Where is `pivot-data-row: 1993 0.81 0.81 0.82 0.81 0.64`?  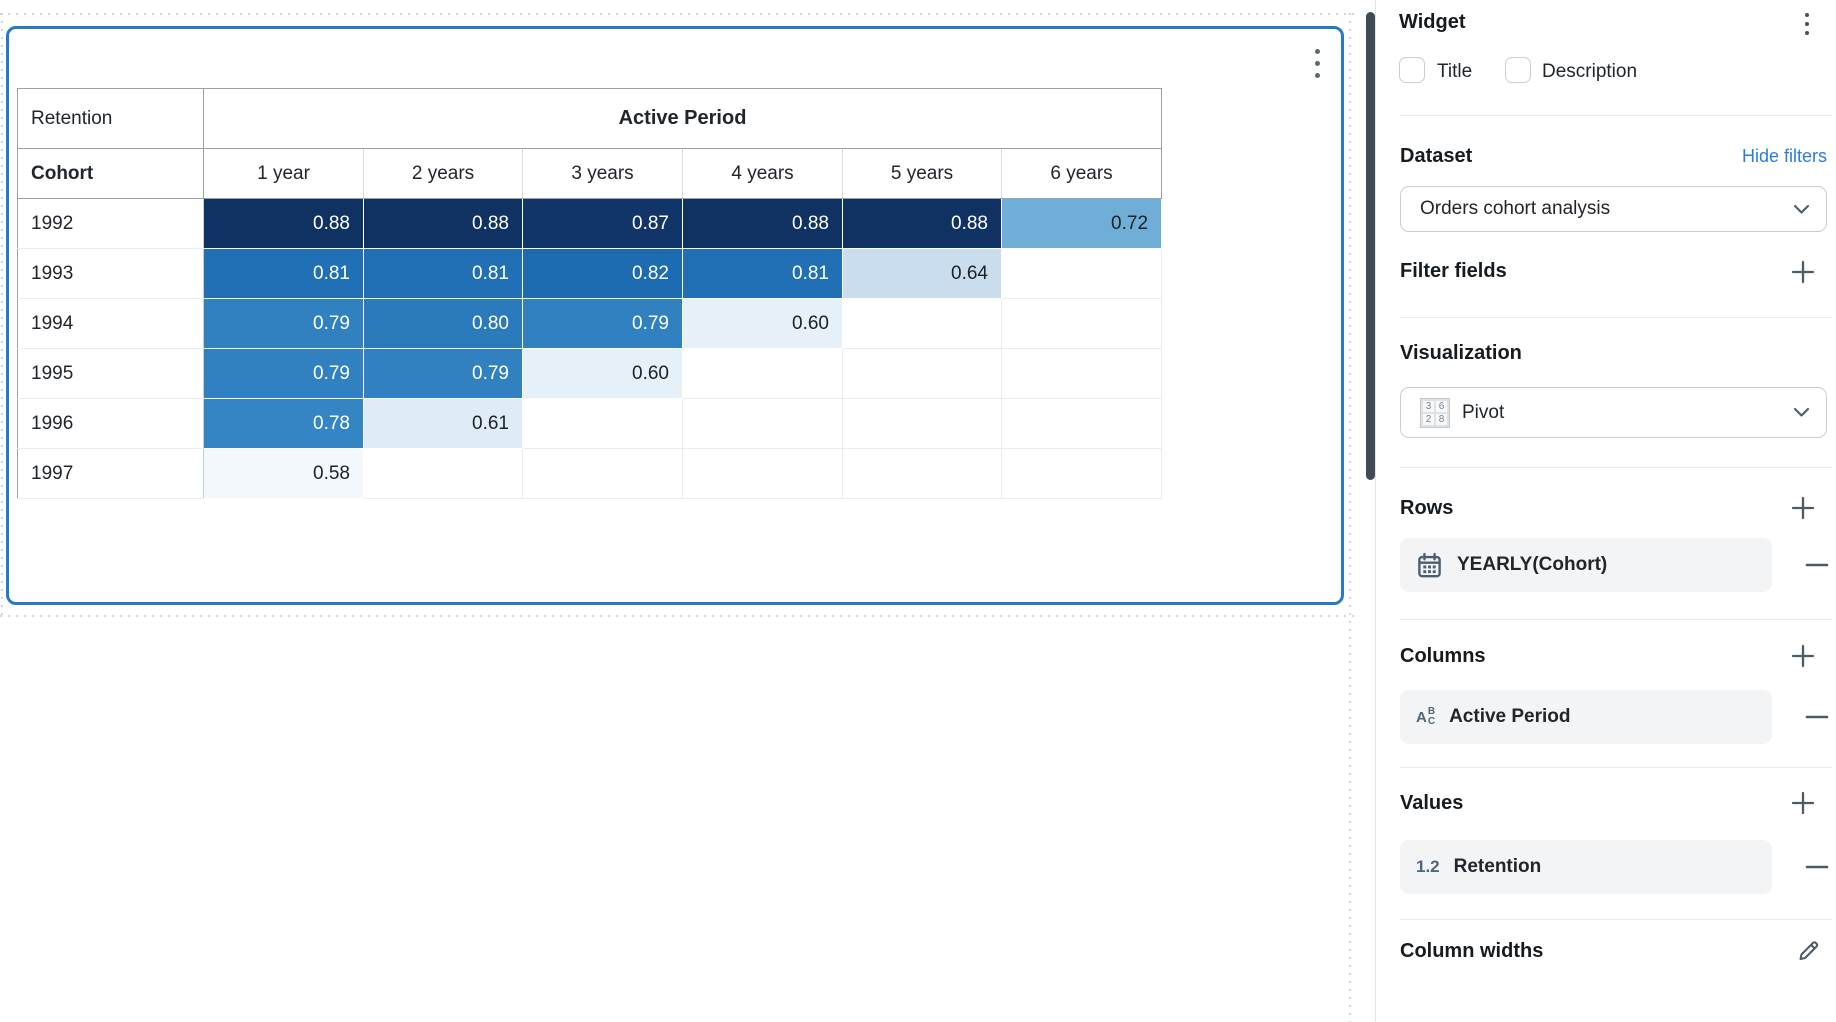
pivot-data-row: 1993 0.81 0.81 0.82 0.81 0.64 is located at coordinates (590, 273).